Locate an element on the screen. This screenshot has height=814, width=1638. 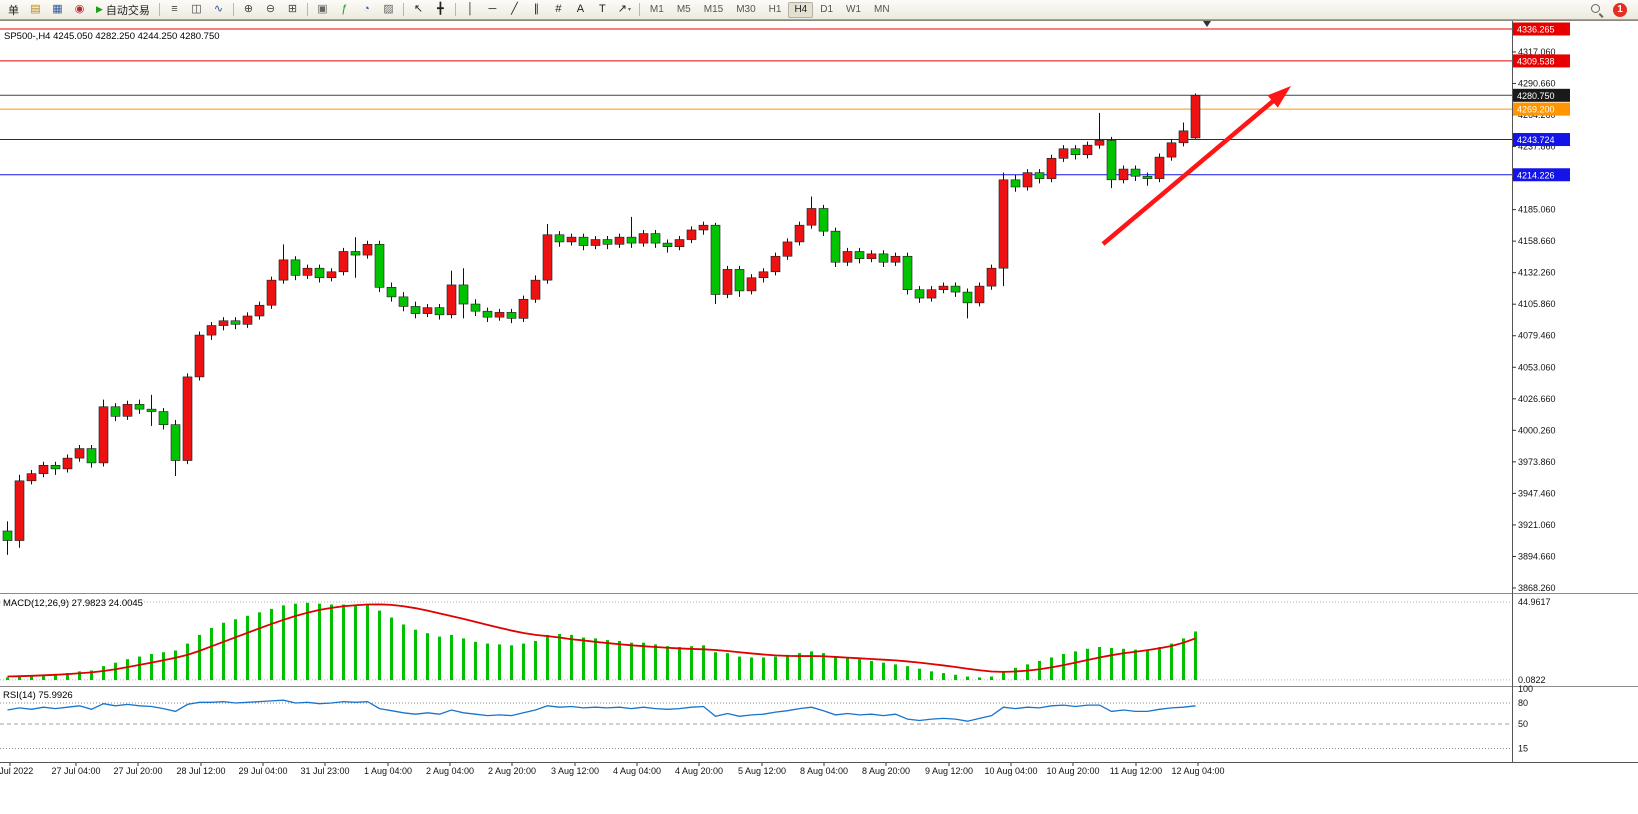
notification-badge: 1 is located at coordinates (1620, 9).